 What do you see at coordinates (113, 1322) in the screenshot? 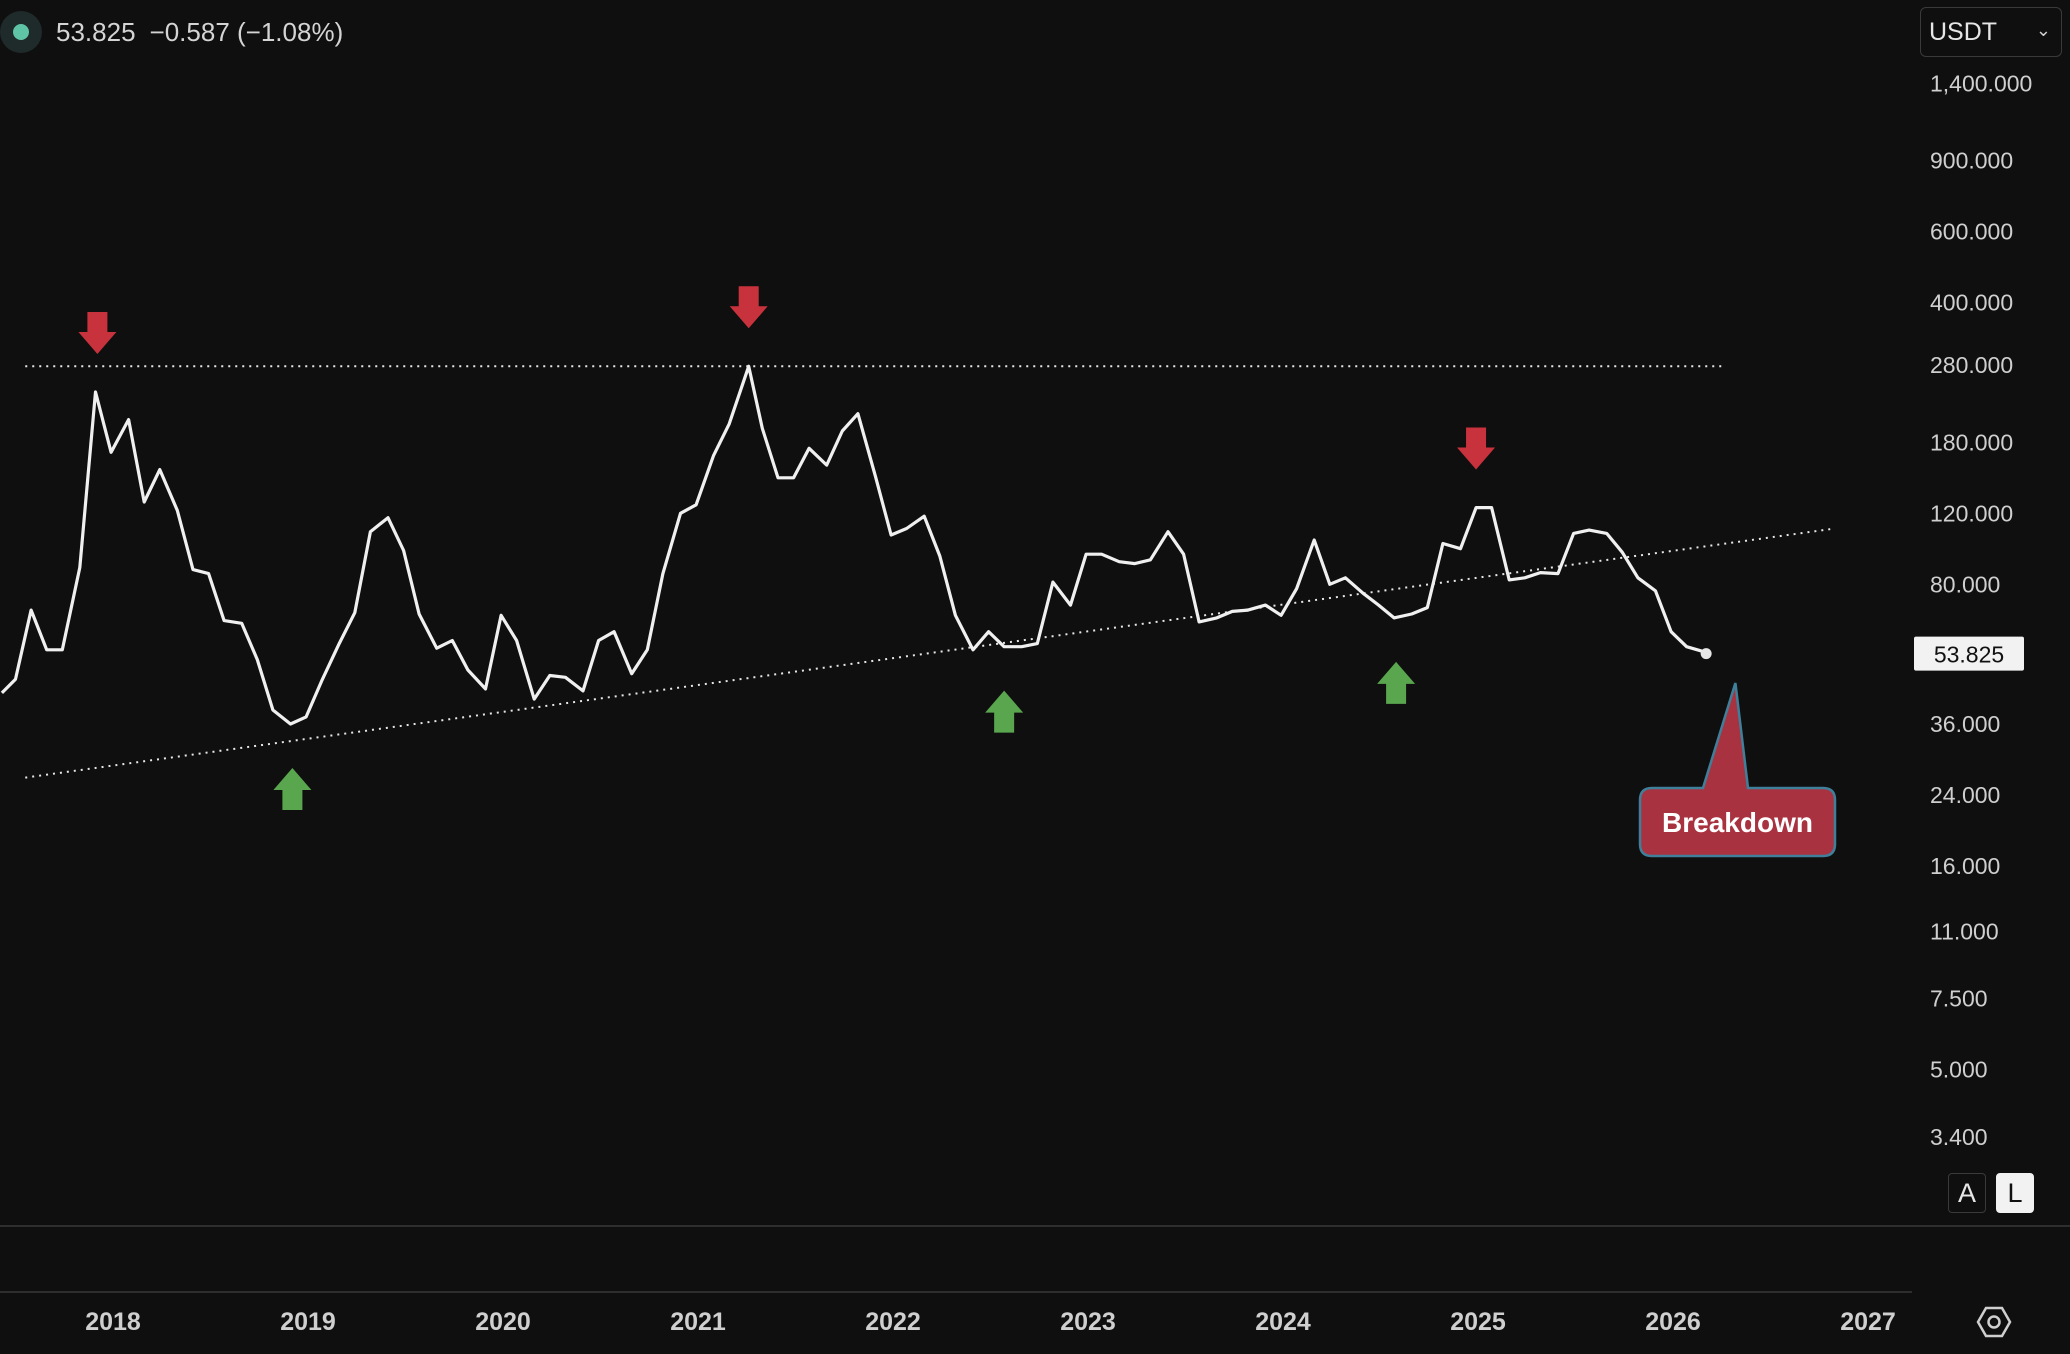
I see `x-tick-label: 2018` at bounding box center [113, 1322].